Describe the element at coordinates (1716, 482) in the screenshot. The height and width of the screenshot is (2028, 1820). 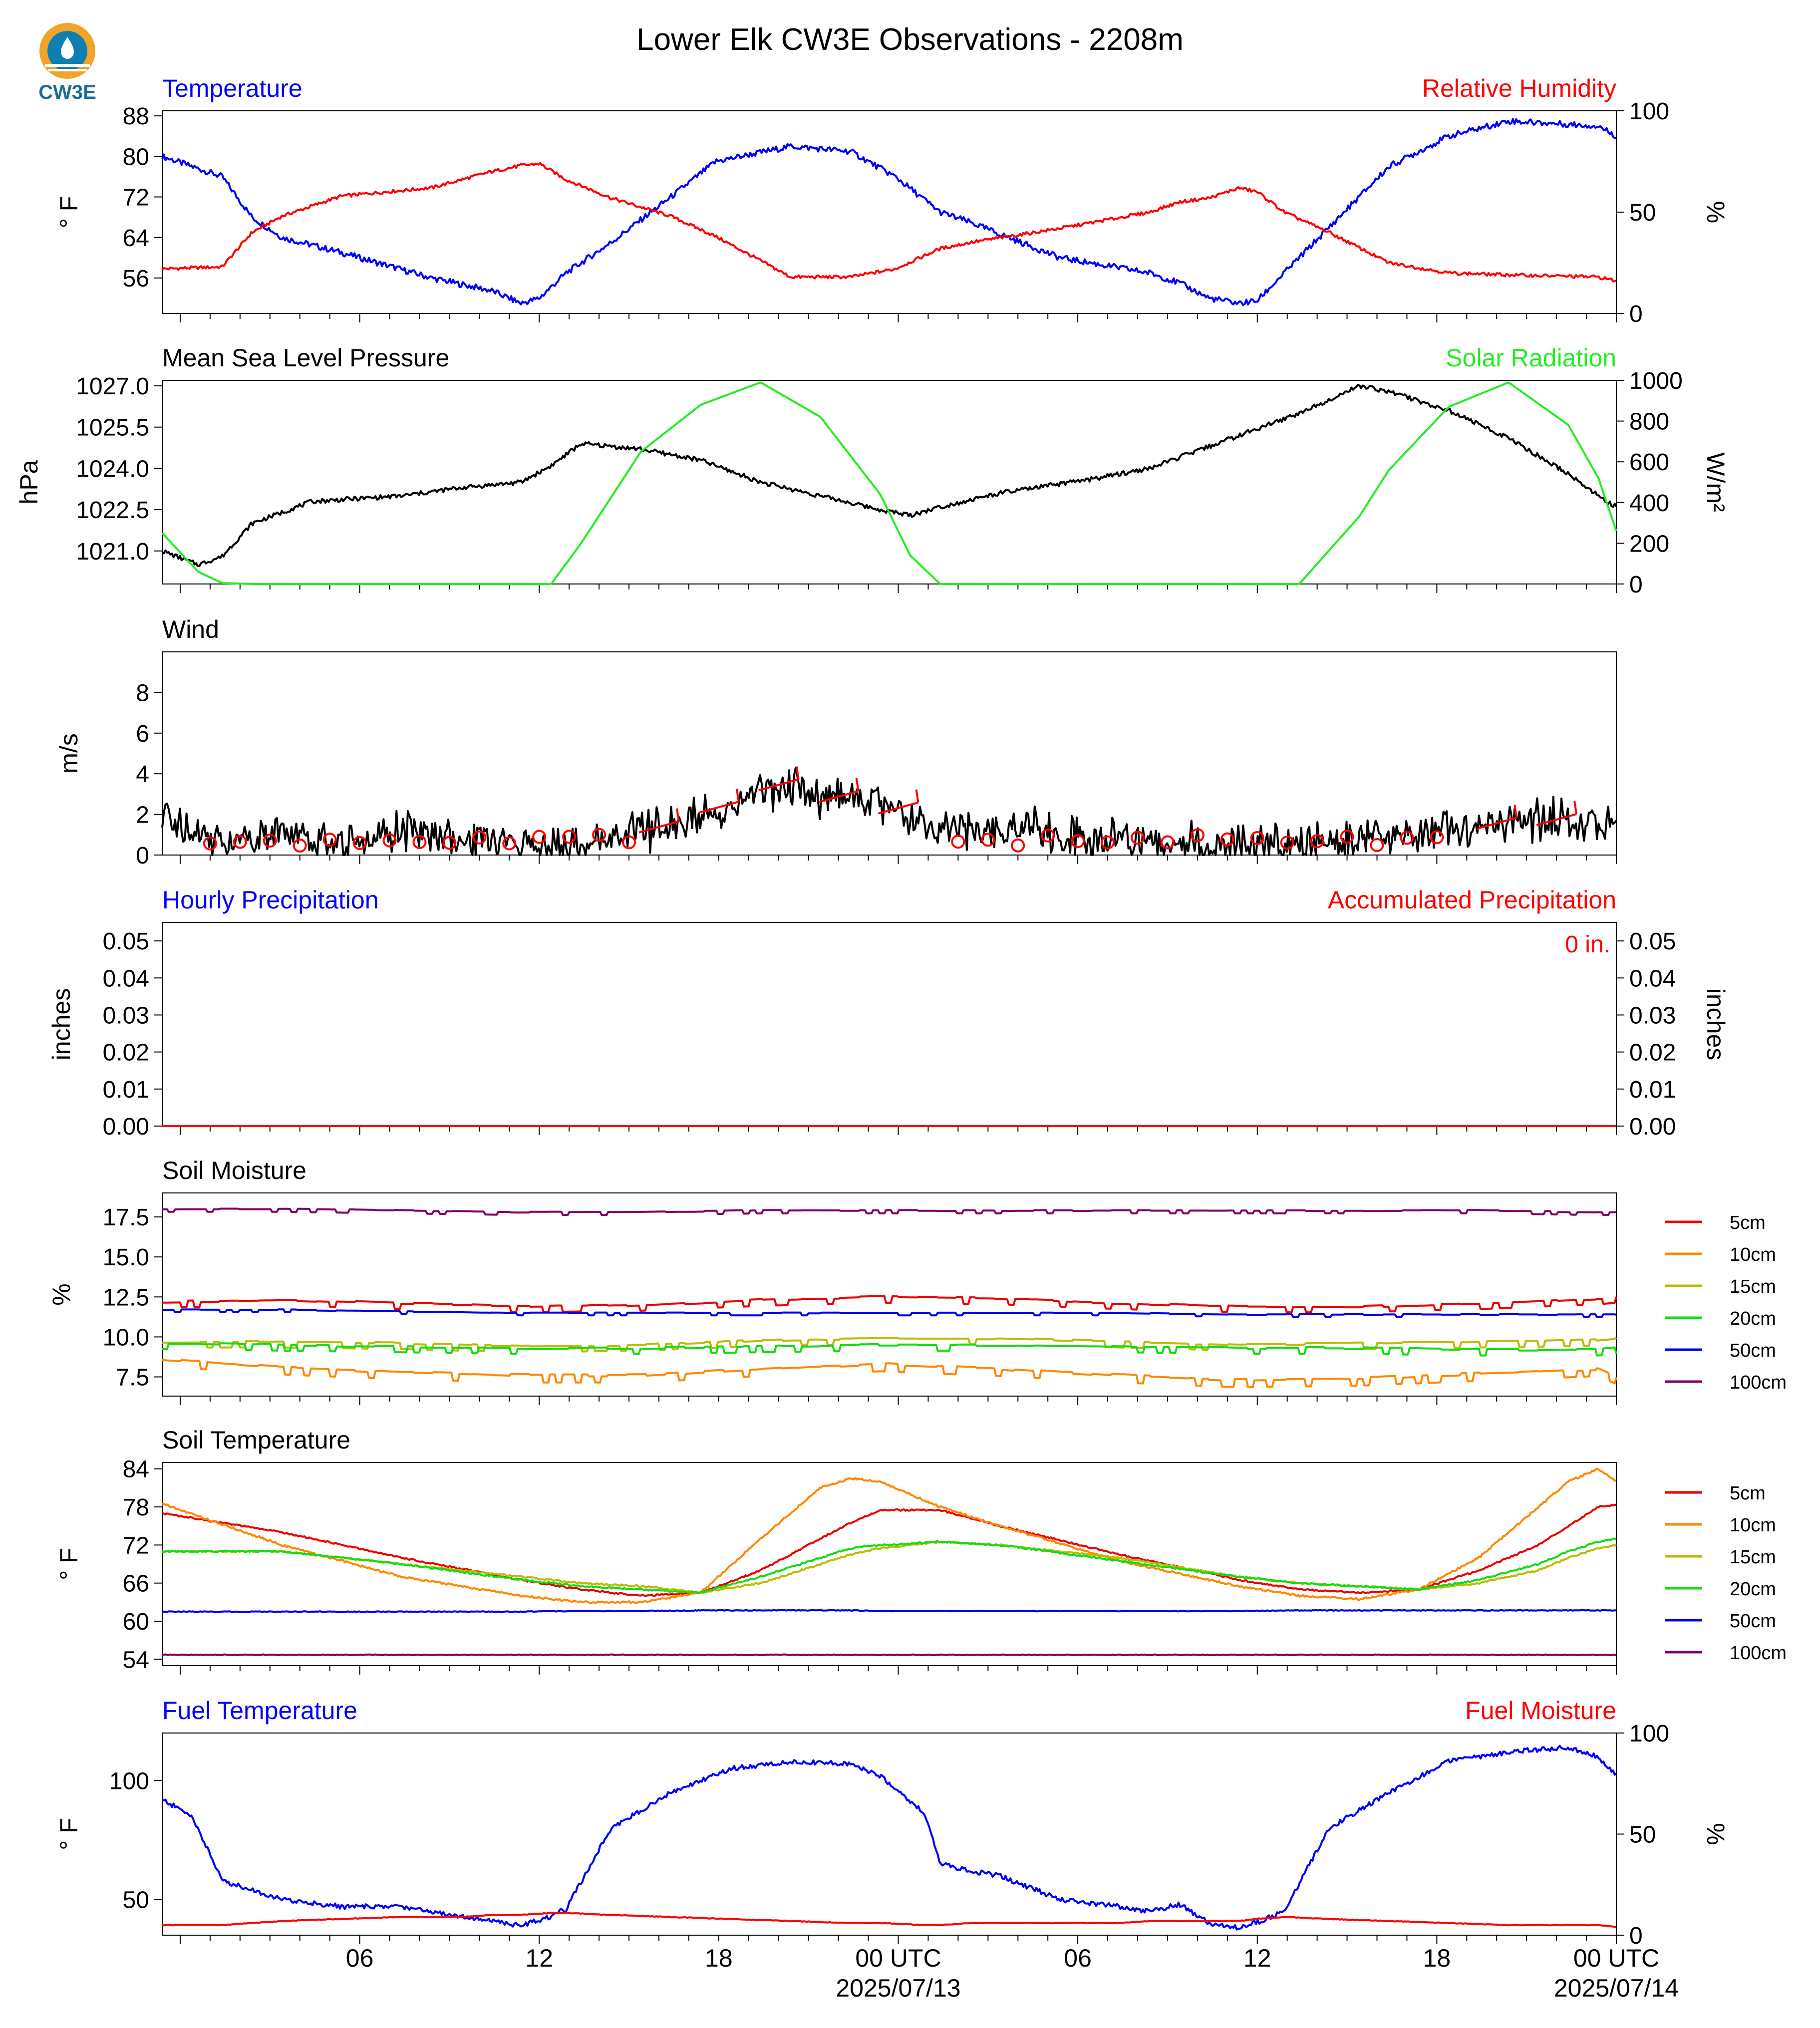
I see `y2-axis-label: W/m²` at that location.